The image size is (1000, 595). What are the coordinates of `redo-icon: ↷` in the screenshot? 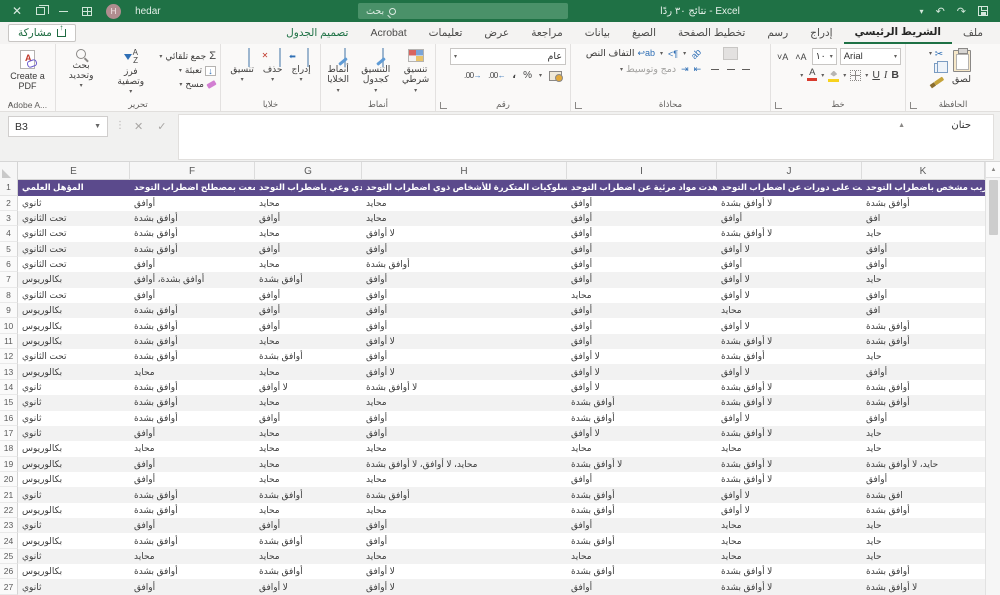 It's located at (961, 11).